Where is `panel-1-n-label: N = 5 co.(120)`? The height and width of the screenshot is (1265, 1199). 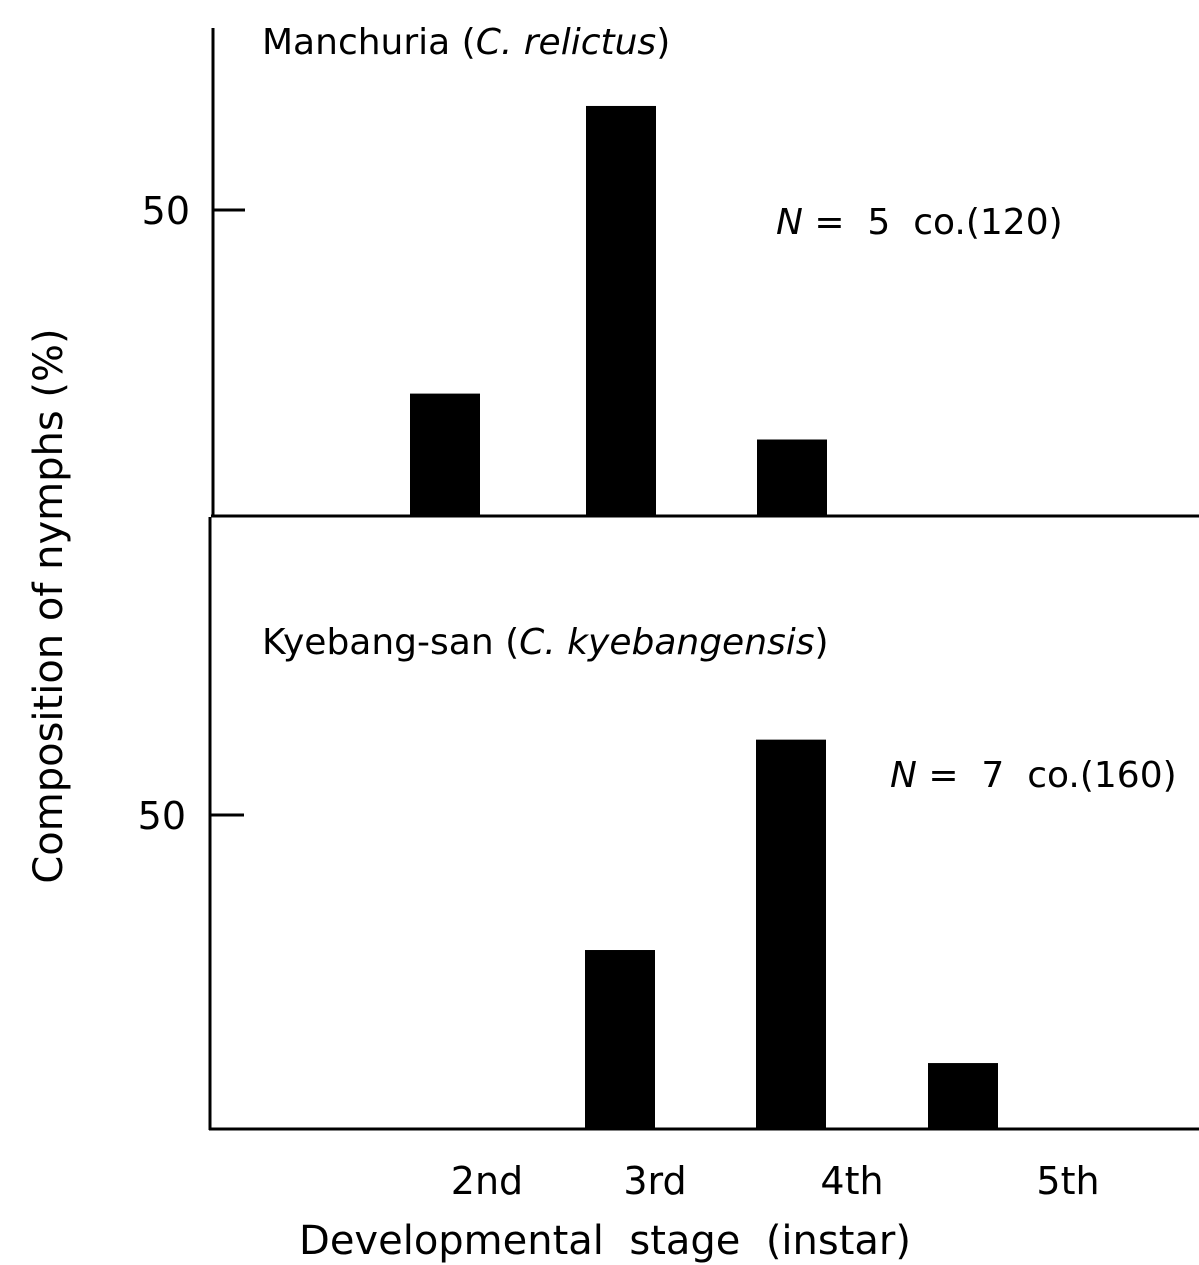
panel-1-n-label: N = 5 co.(120) is located at coordinates (919, 222).